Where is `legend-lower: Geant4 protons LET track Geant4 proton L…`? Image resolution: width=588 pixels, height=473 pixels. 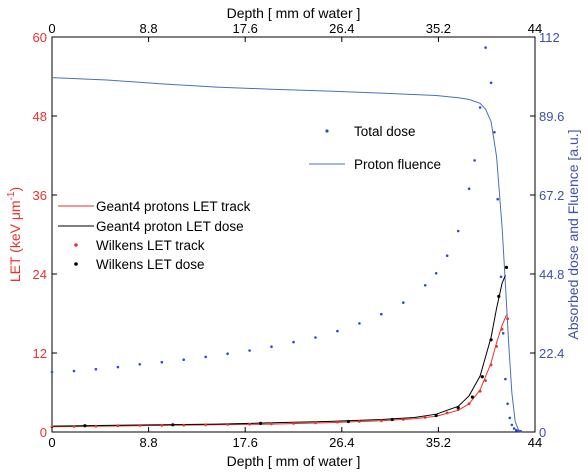 legend-lower: Geant4 protons LET track Geant4 proton L… is located at coordinates (154, 235).